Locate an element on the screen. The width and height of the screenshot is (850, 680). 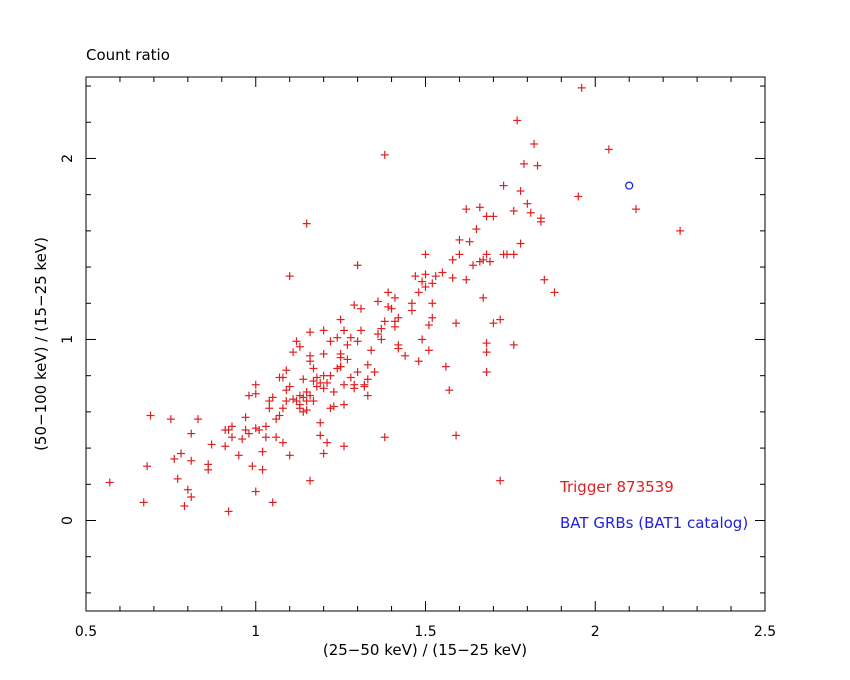
x-tick-label: 1 is located at coordinates (255, 632).